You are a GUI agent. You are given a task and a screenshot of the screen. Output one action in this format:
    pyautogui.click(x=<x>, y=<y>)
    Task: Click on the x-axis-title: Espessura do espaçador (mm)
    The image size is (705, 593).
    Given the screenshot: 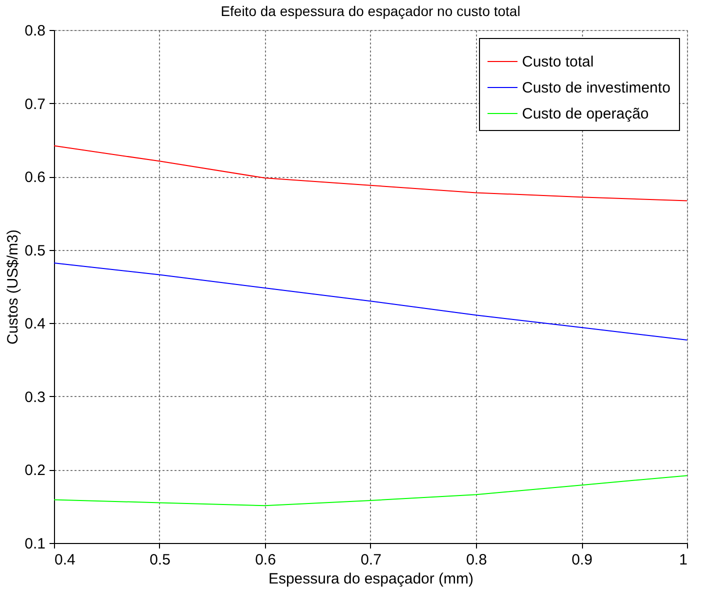 What is the action you would take?
    pyautogui.click(x=371, y=579)
    